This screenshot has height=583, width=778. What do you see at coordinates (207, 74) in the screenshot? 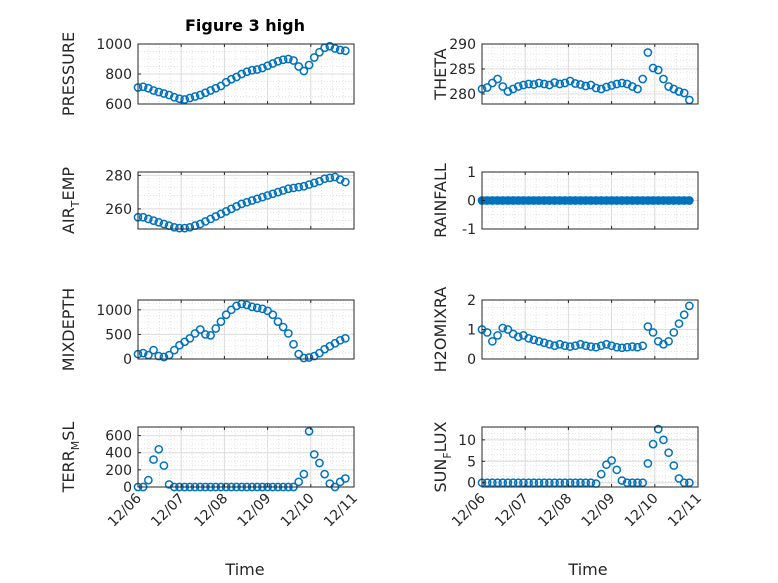
I see `subplot-pressure: 600 800 1000 PRESSURE` at bounding box center [207, 74].